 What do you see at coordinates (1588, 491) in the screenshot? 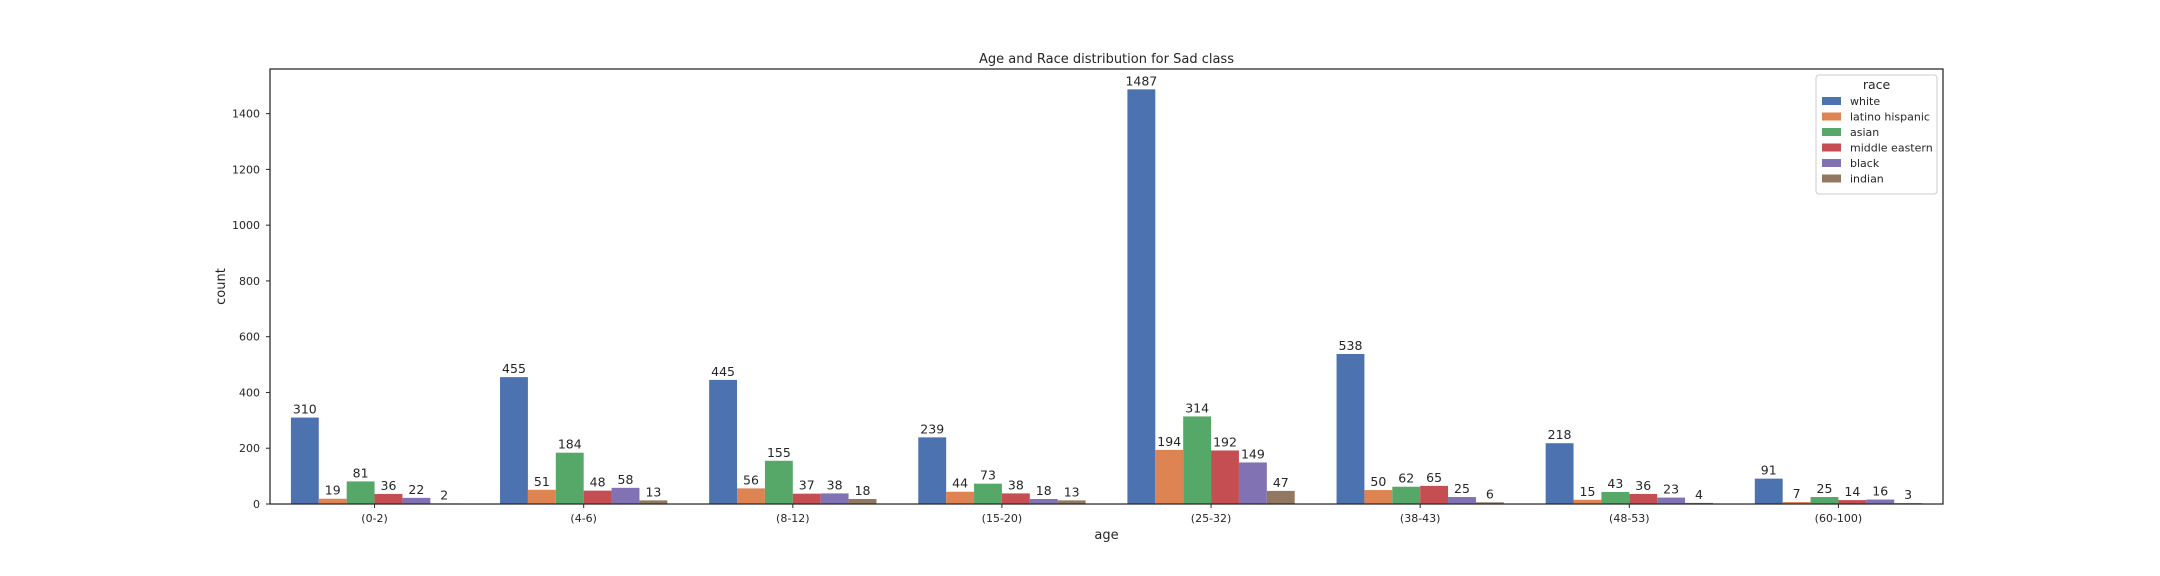
I see `data-label: 15` at bounding box center [1588, 491].